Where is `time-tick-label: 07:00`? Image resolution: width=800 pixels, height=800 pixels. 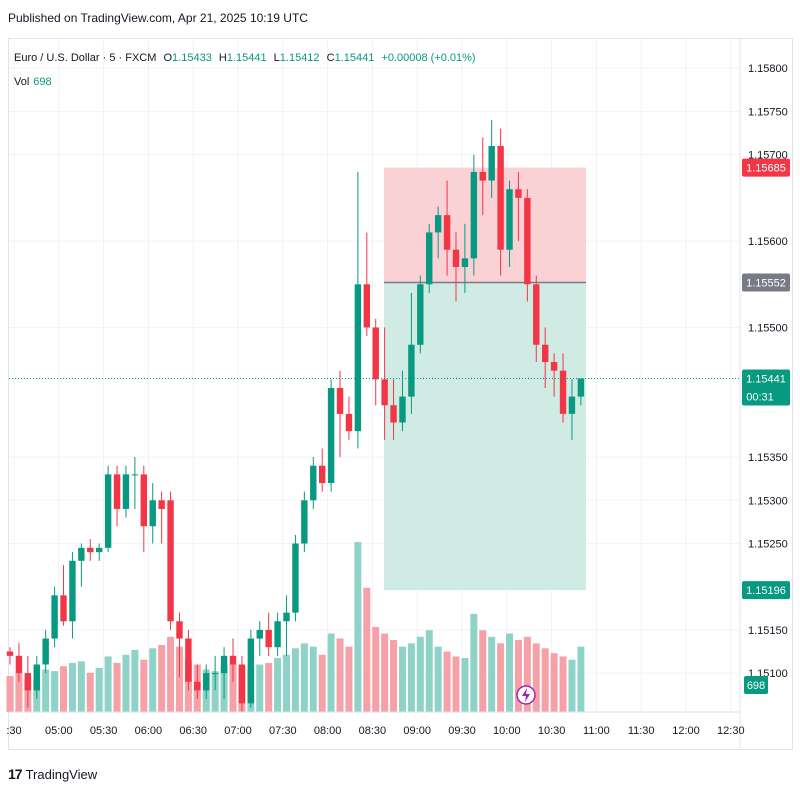
time-tick-label: 07:00 is located at coordinates (238, 731).